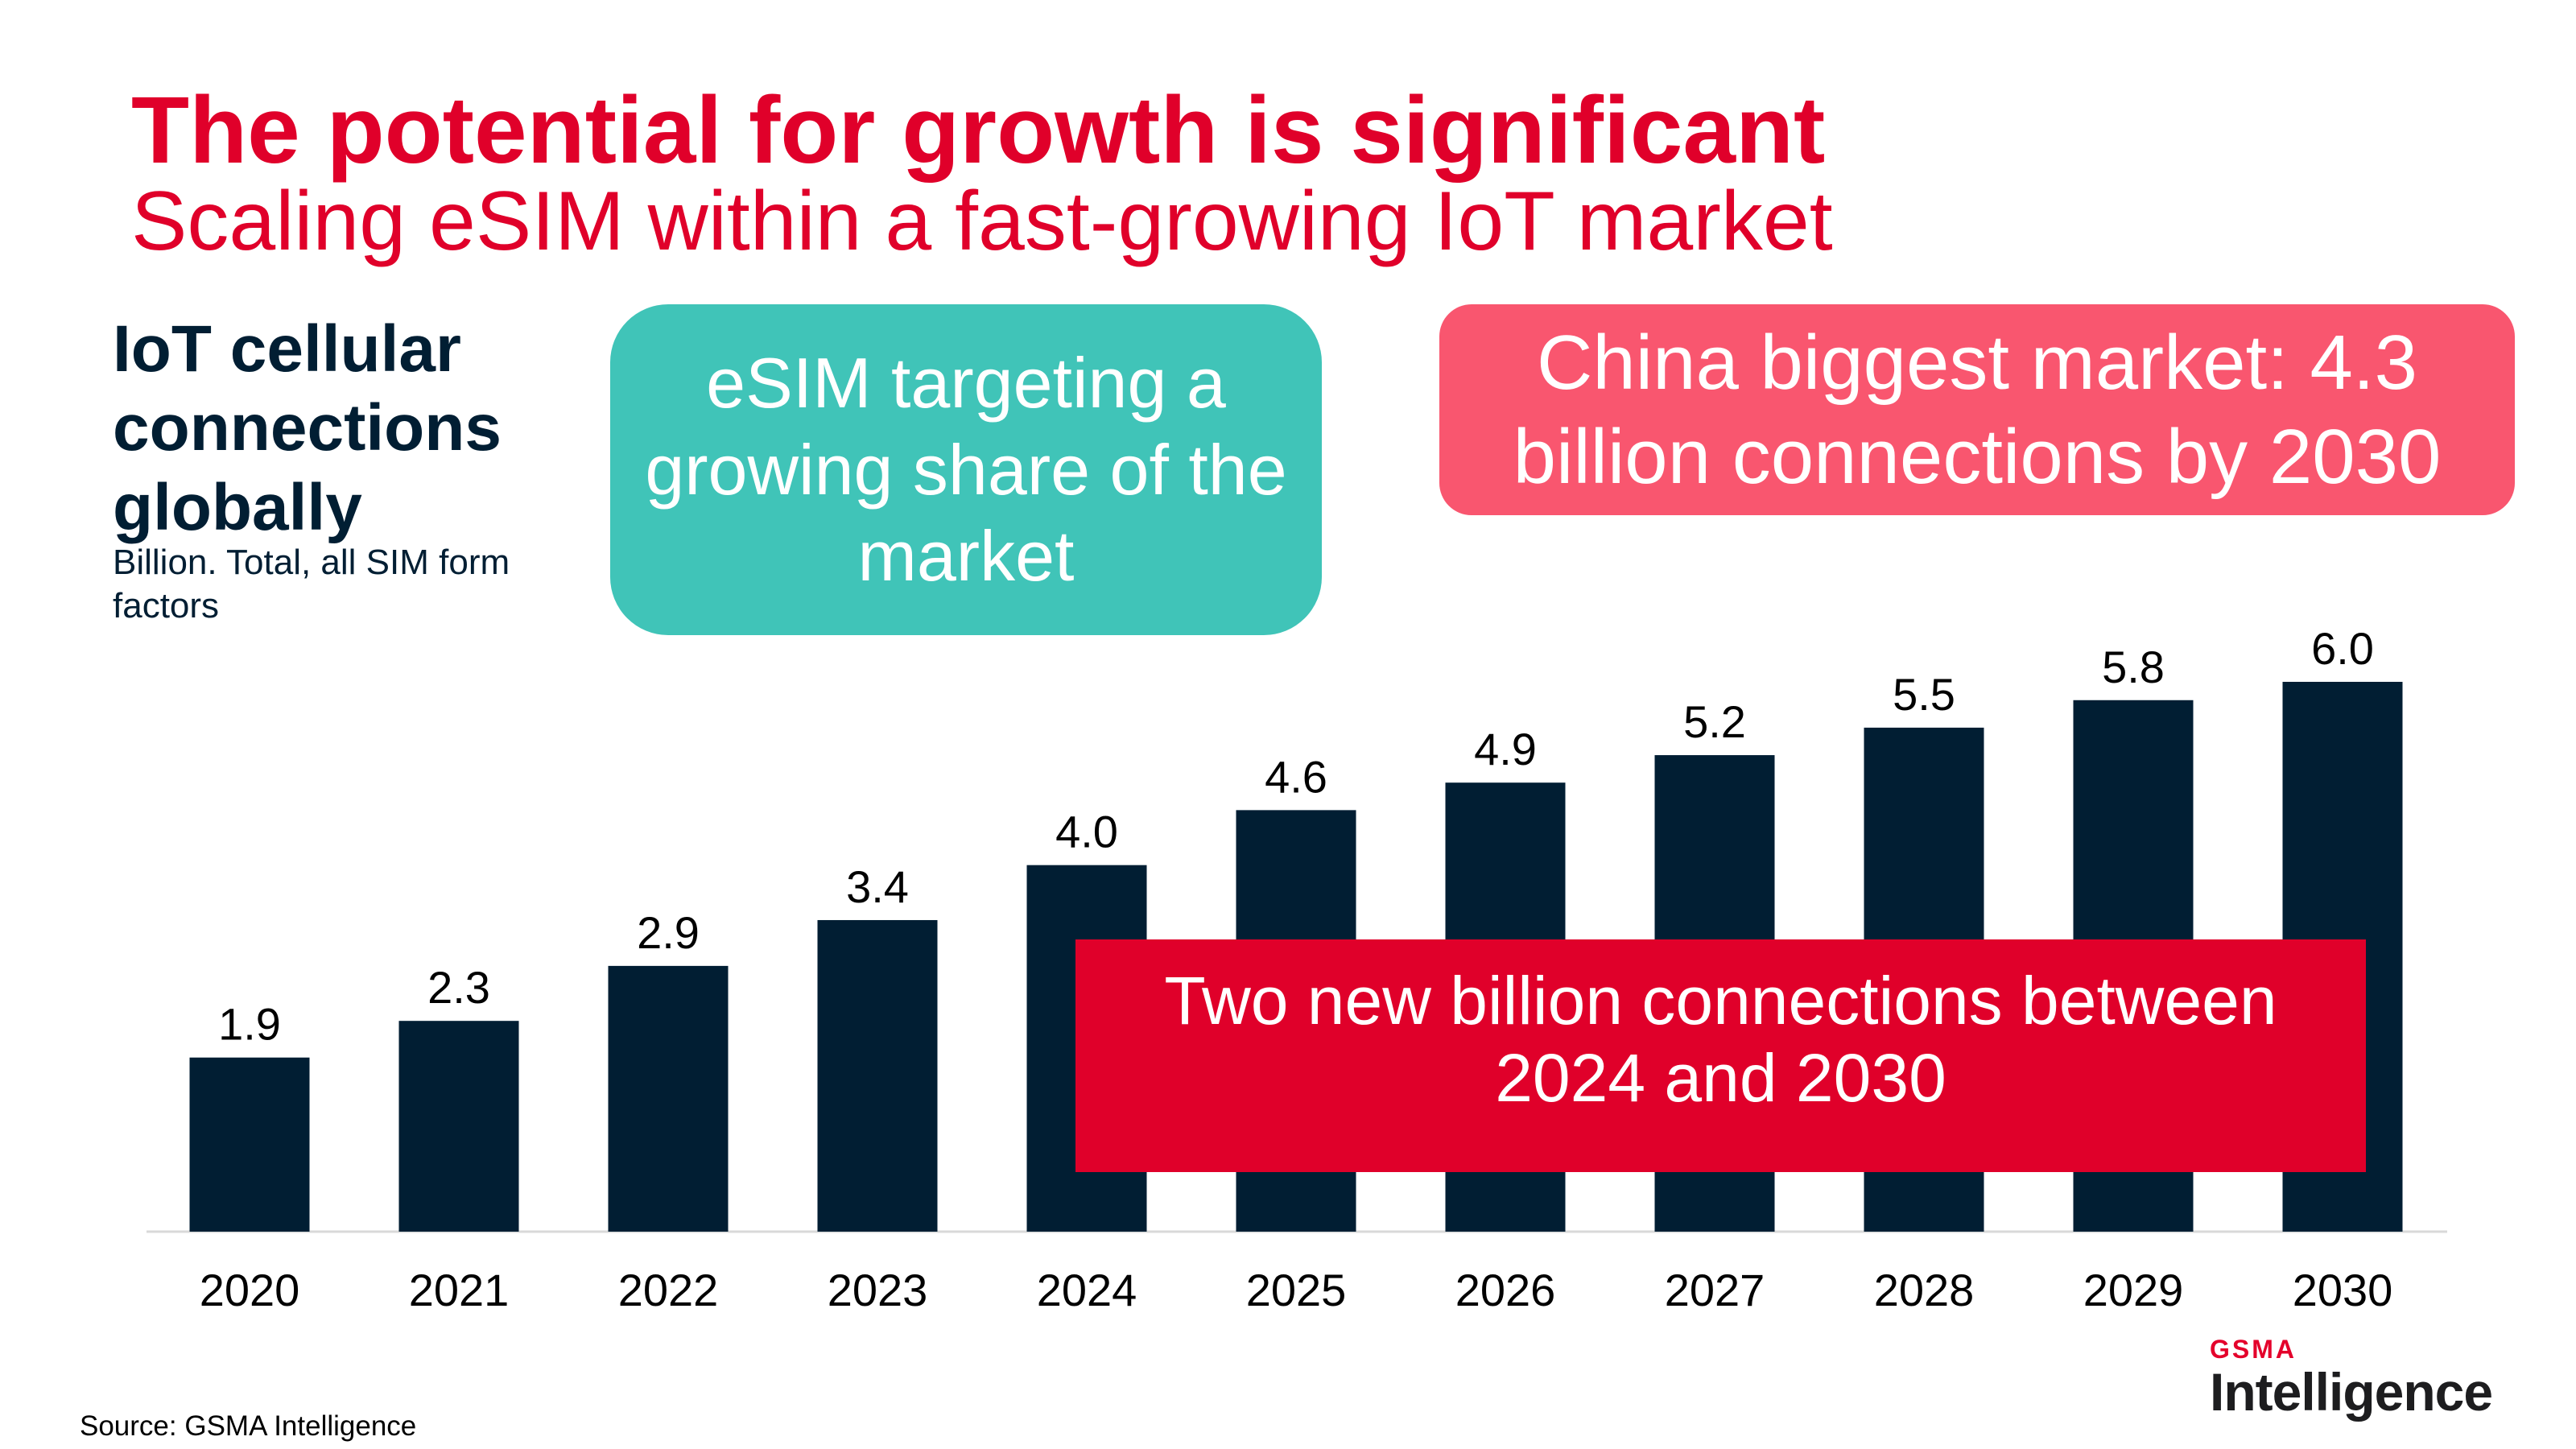 This screenshot has height=1449, width=2576. What do you see at coordinates (2133, 1290) in the screenshot?
I see `x-tick-label: 2029` at bounding box center [2133, 1290].